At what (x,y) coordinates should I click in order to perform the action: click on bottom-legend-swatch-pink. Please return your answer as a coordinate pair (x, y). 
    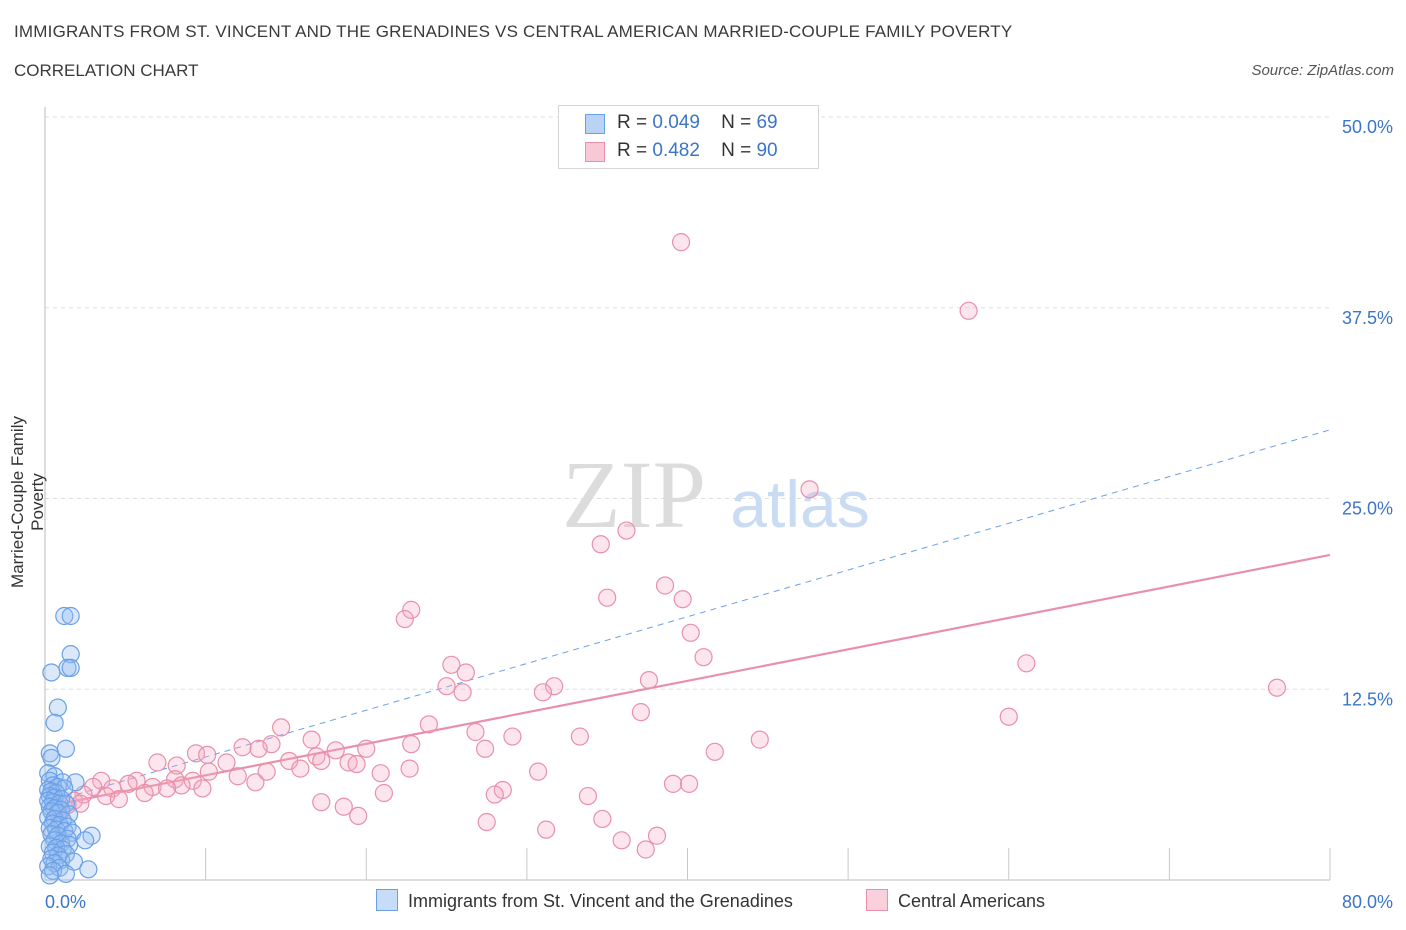
    Looking at the image, I should click on (877, 900).